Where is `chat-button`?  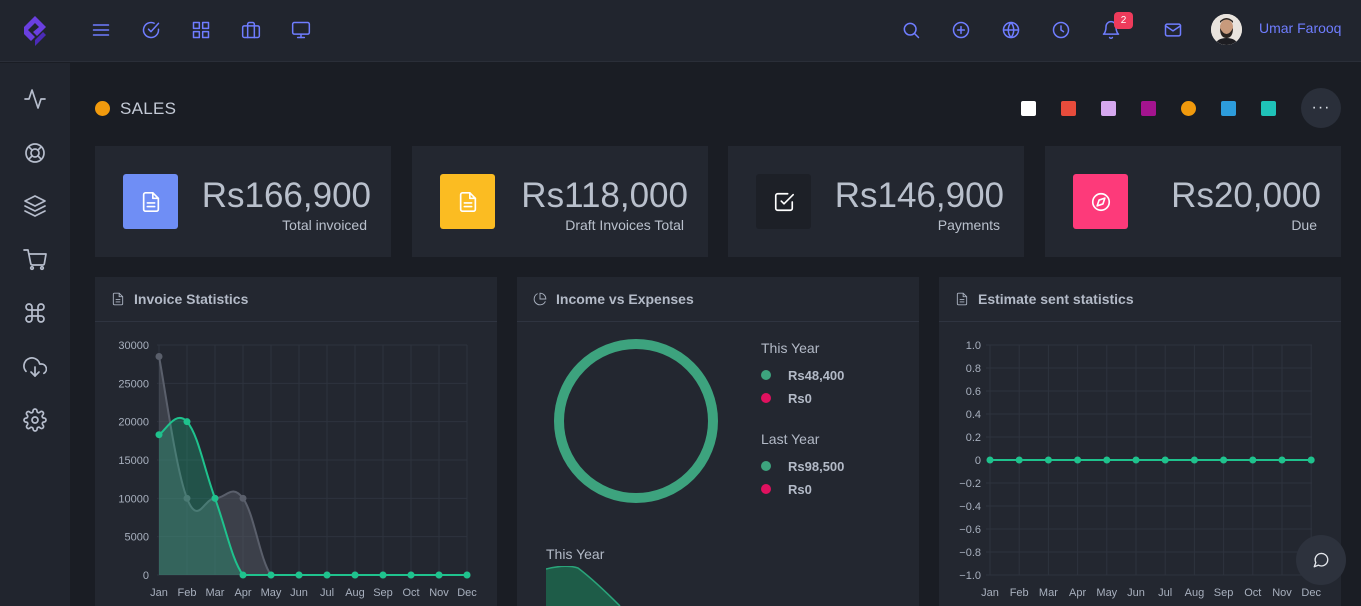 chat-button is located at coordinates (1321, 560).